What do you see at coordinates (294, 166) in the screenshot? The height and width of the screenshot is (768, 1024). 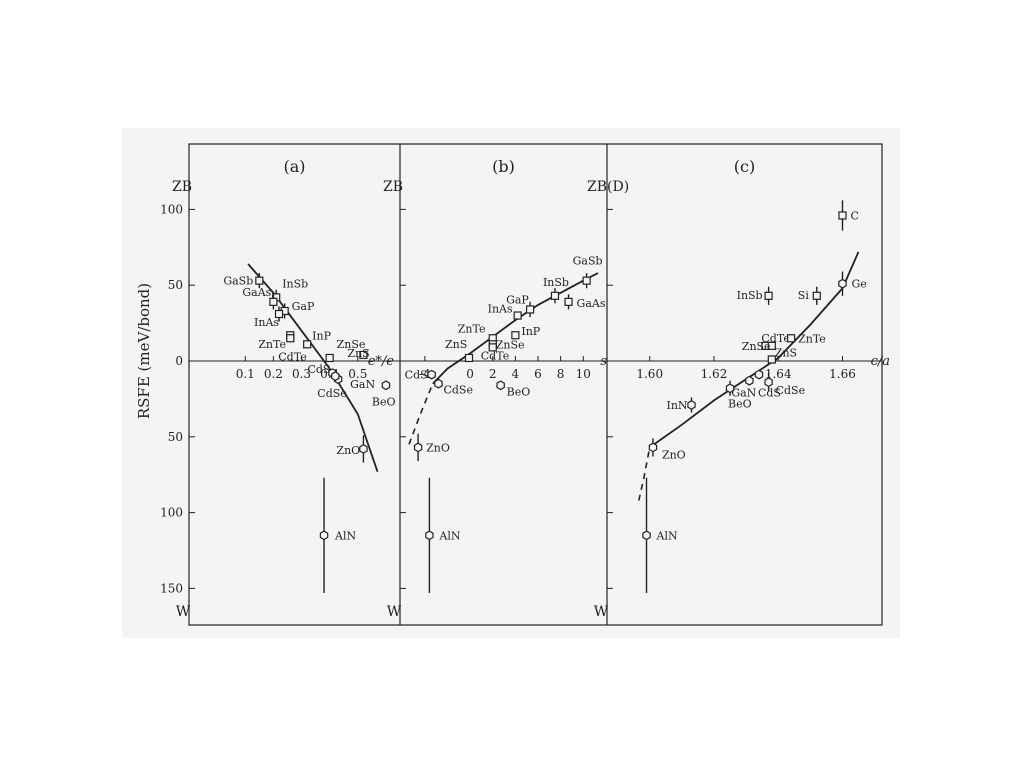 I see `panel-label: (a)` at bounding box center [294, 166].